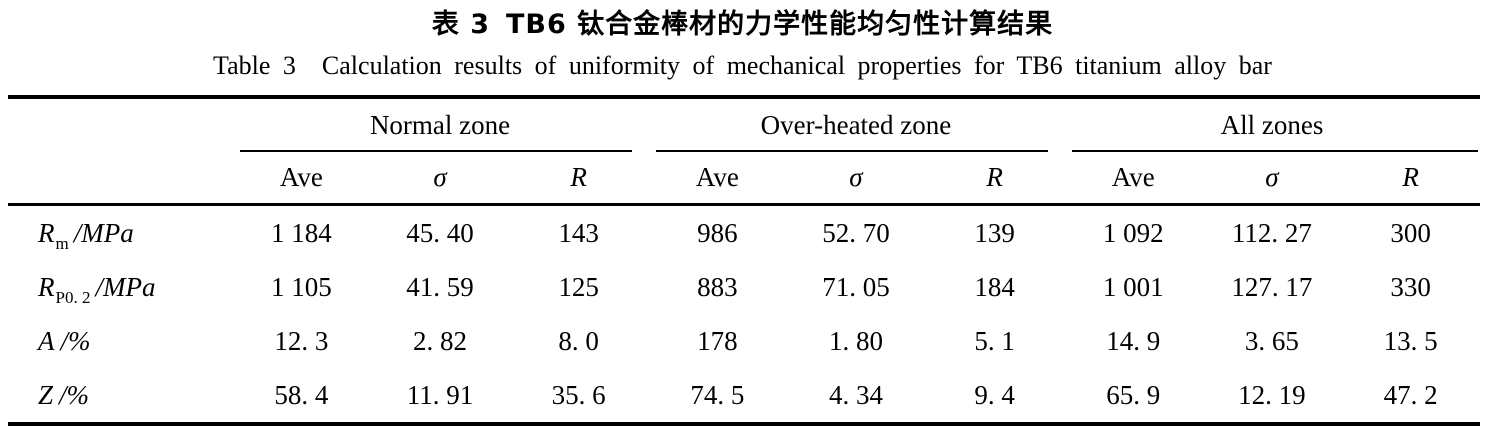 The height and width of the screenshot is (428, 1485). Describe the element at coordinates (301, 397) in the screenshot. I see `cell: 58. 4` at that location.